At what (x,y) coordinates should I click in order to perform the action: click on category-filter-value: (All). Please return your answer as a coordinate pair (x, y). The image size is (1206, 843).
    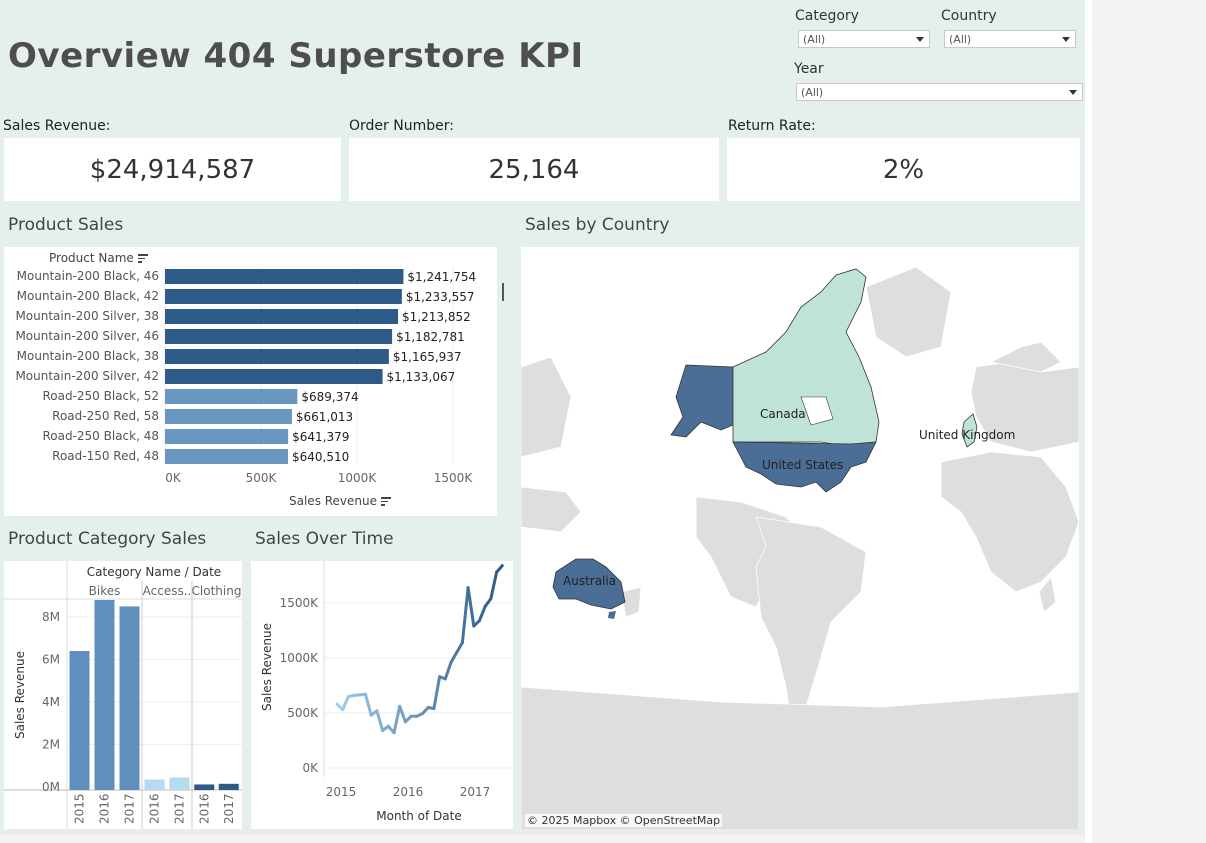
    Looking at the image, I should click on (814, 39).